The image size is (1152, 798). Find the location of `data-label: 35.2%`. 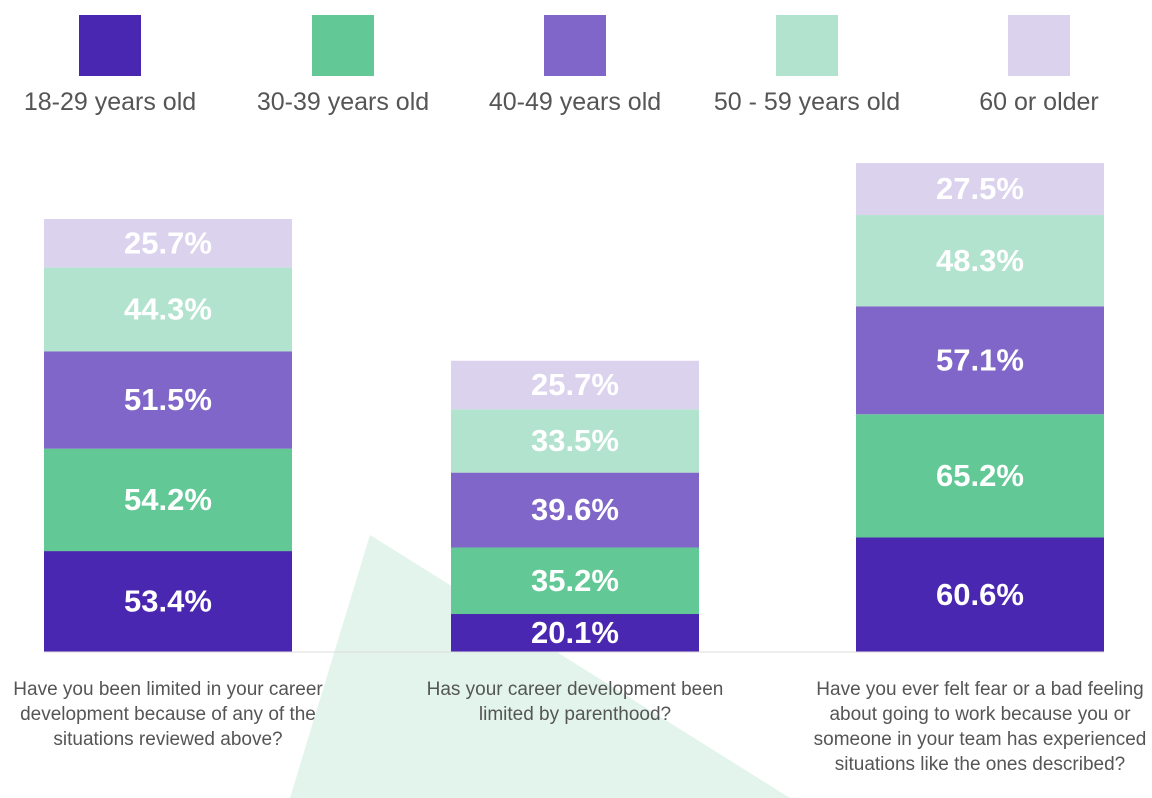

data-label: 35.2% is located at coordinates (575, 580).